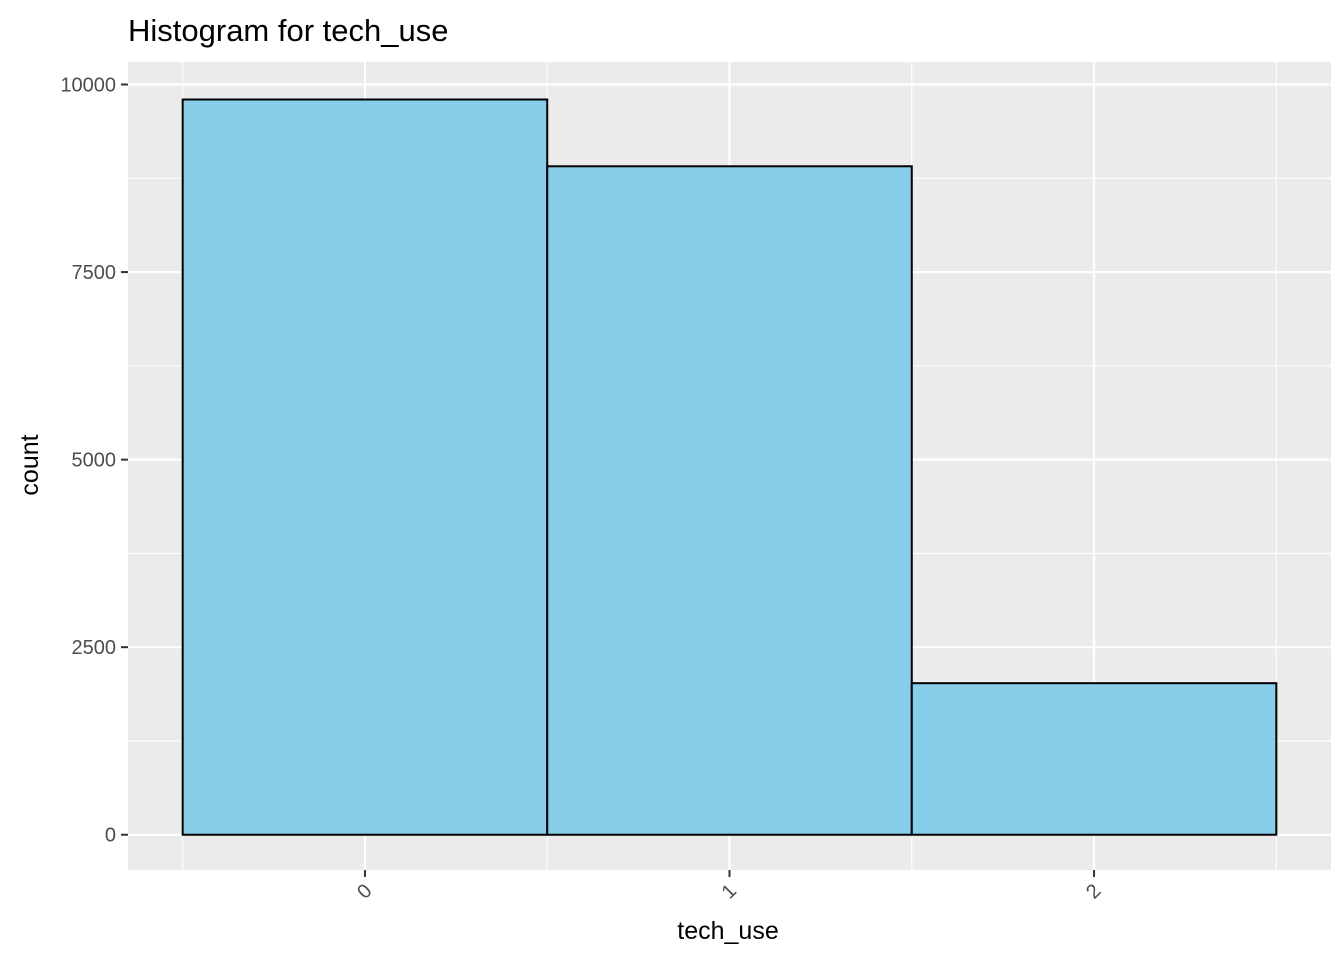 This screenshot has width=1344, height=960. I want to click on chart-title: Histogram for tech_use, so click(288, 30).